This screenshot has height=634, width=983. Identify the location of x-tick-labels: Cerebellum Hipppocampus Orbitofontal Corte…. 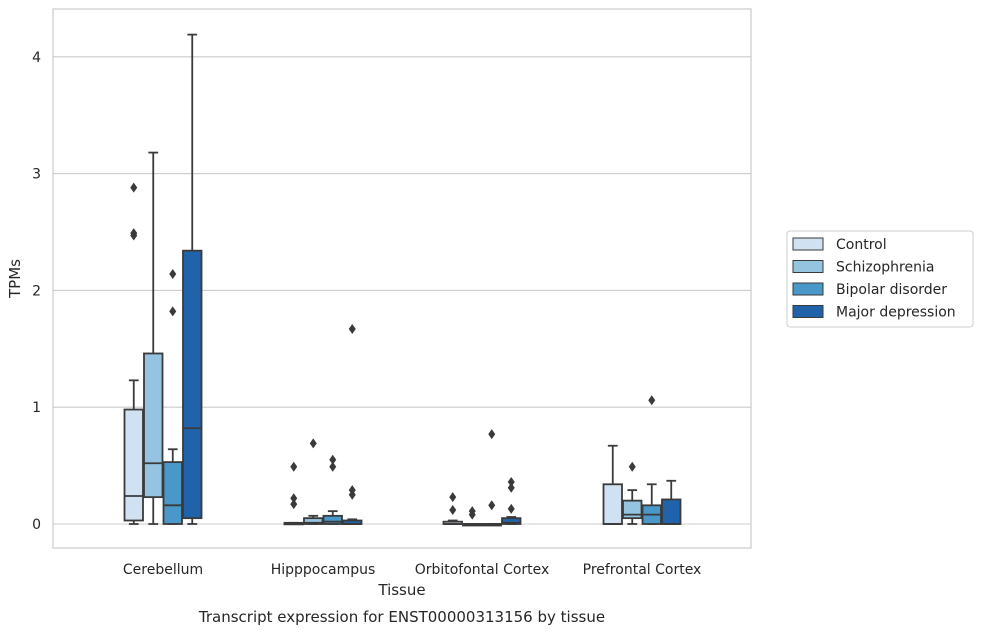
(412, 570).